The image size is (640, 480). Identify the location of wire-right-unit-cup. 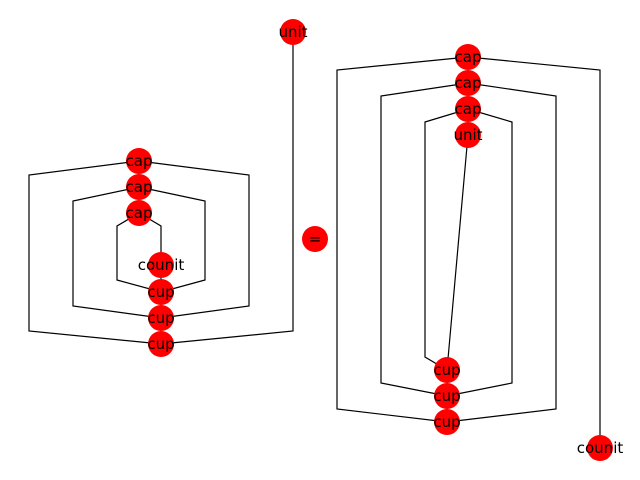
(457, 252).